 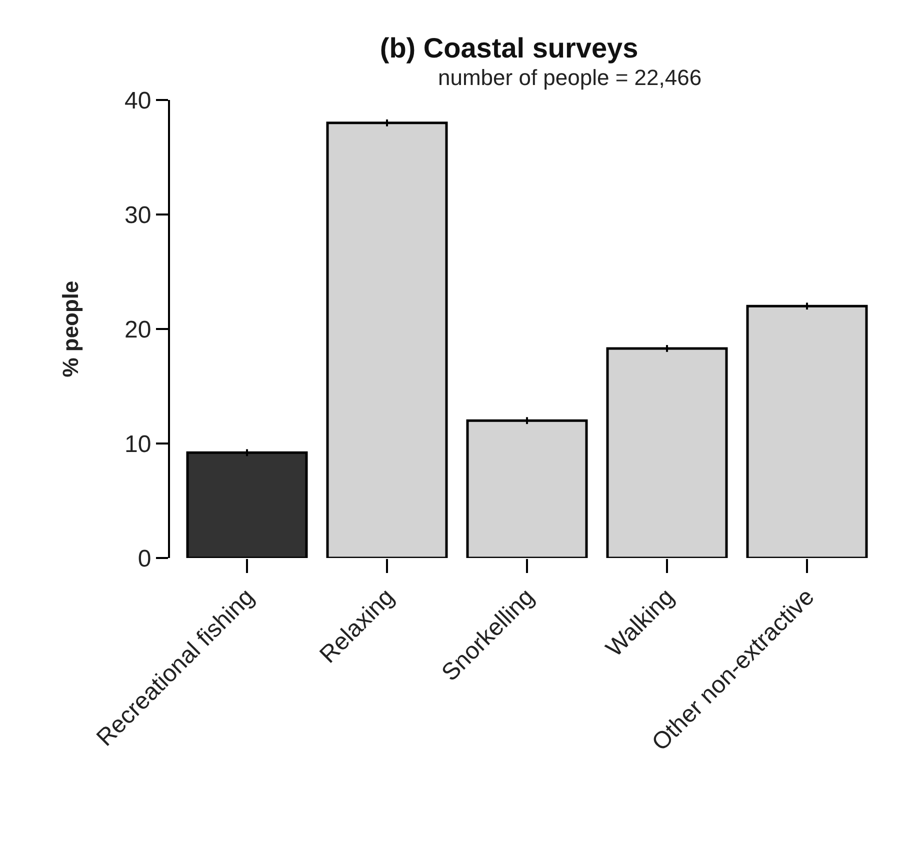 What do you see at coordinates (138, 330) in the screenshot?
I see `y-tick-label: 20` at bounding box center [138, 330].